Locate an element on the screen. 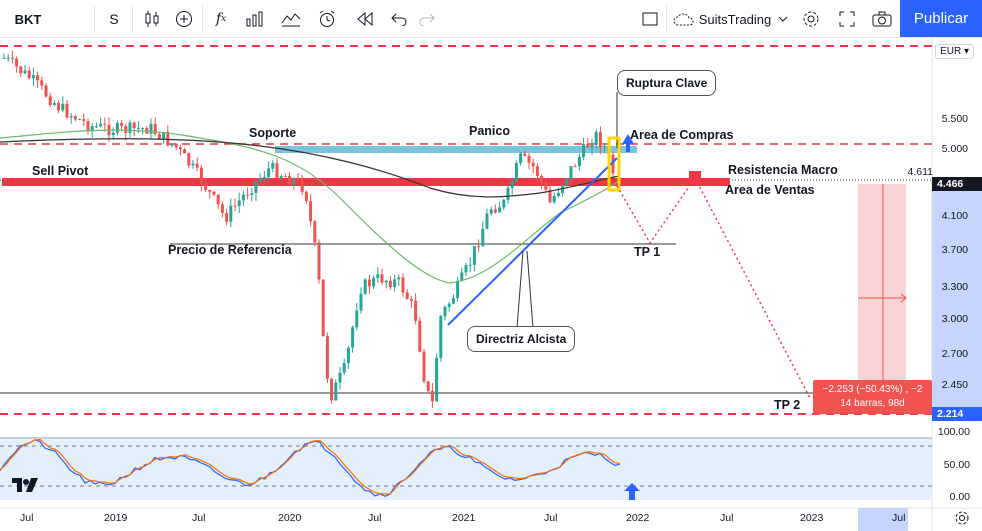  templates-icon is located at coordinates (255, 19).